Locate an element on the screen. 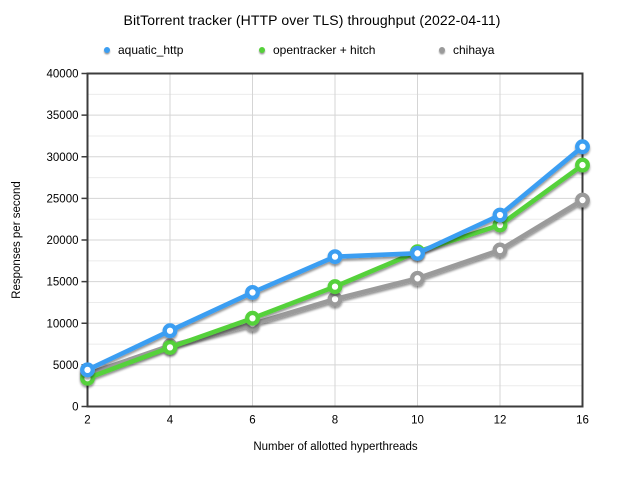 The width and height of the screenshot is (624, 477). svg-text: 5000 is located at coordinates (66, 366).